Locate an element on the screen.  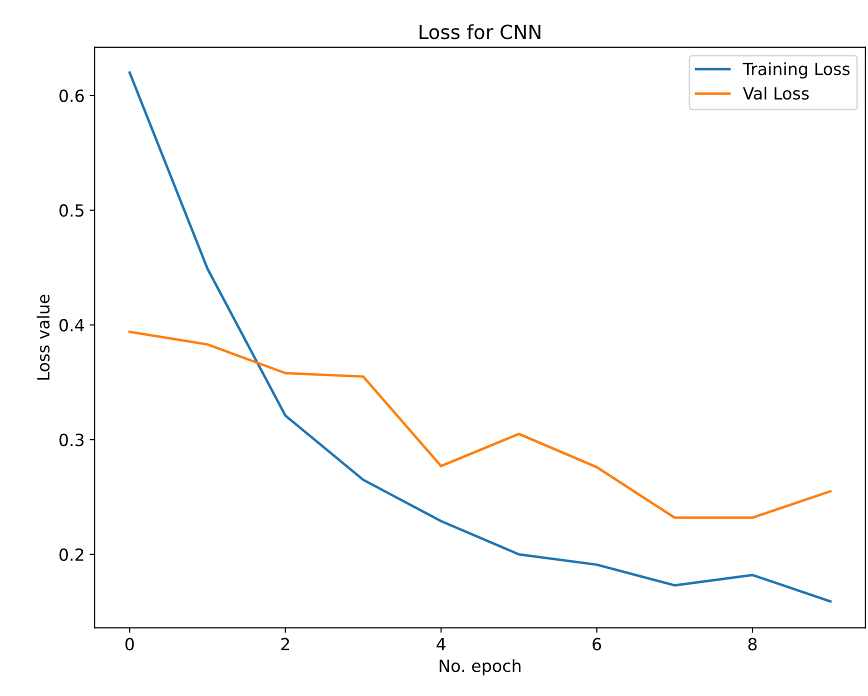
legend-label: Val Loss is located at coordinates (775, 93).